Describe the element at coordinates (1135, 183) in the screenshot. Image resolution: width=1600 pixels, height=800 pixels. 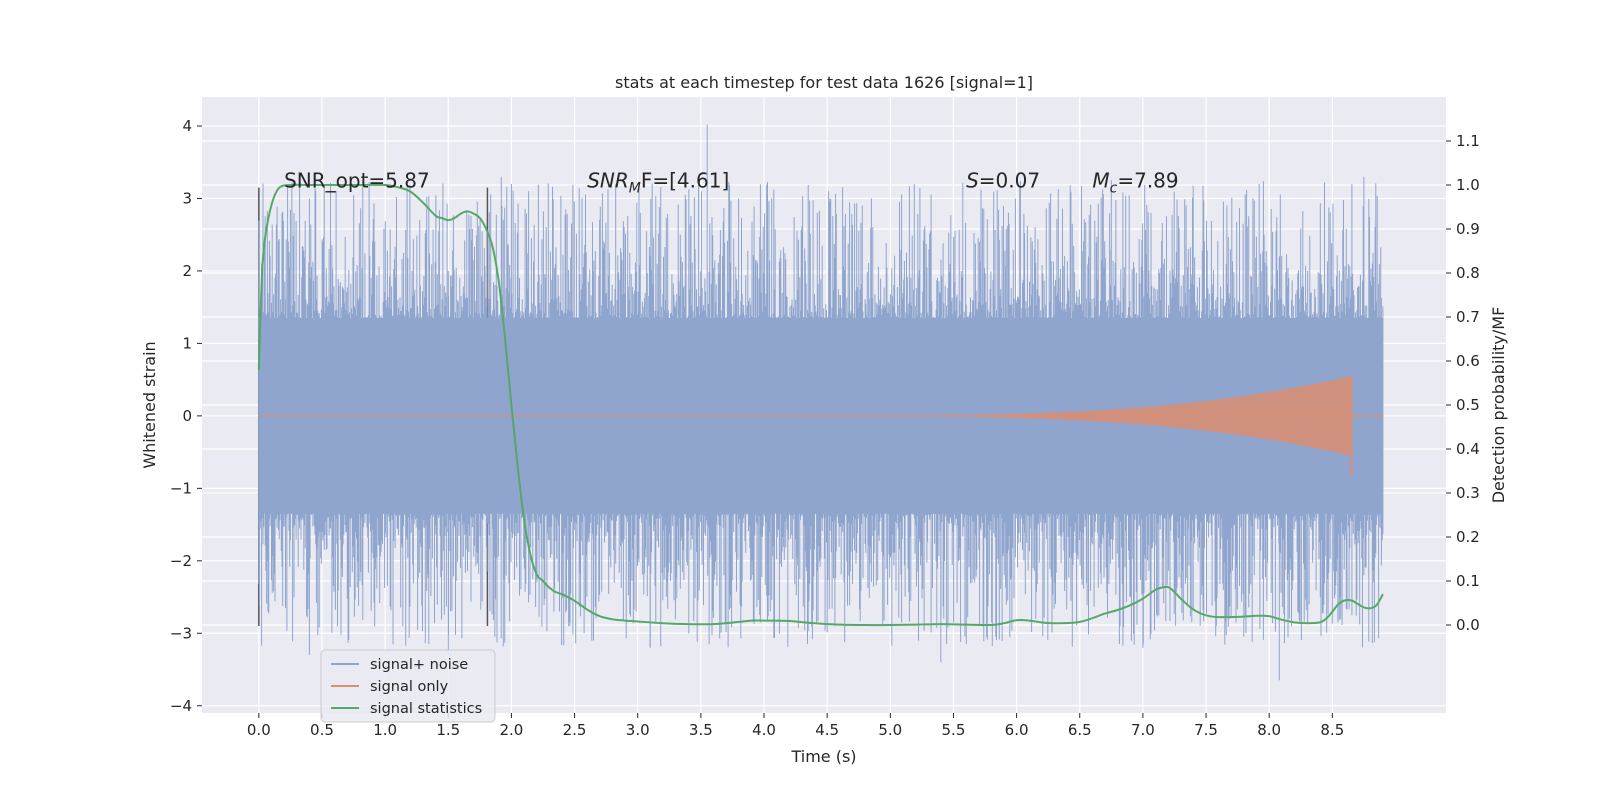
I see `annotation-mc: Mc=7.89` at that location.